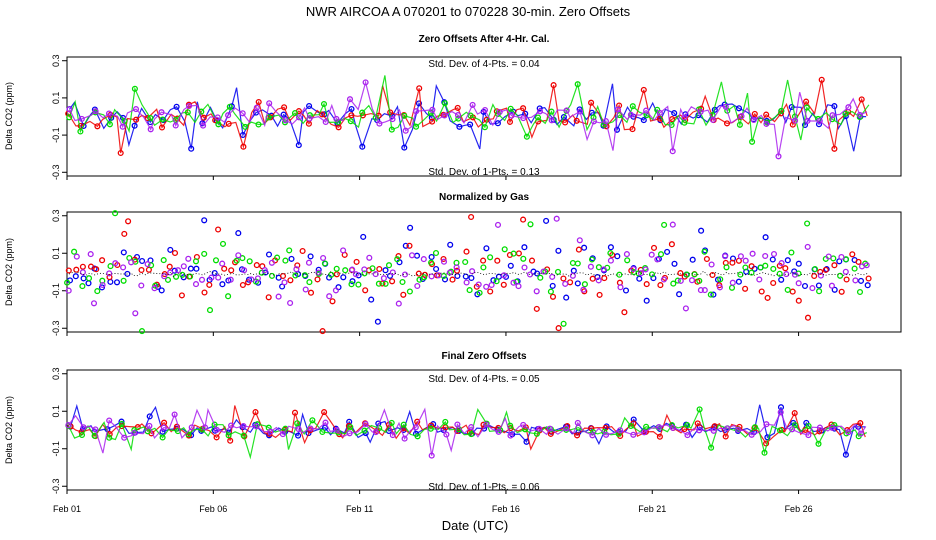 The image size is (936, 540). I want to click on y-tick-label: 0.1, so click(56, 253).